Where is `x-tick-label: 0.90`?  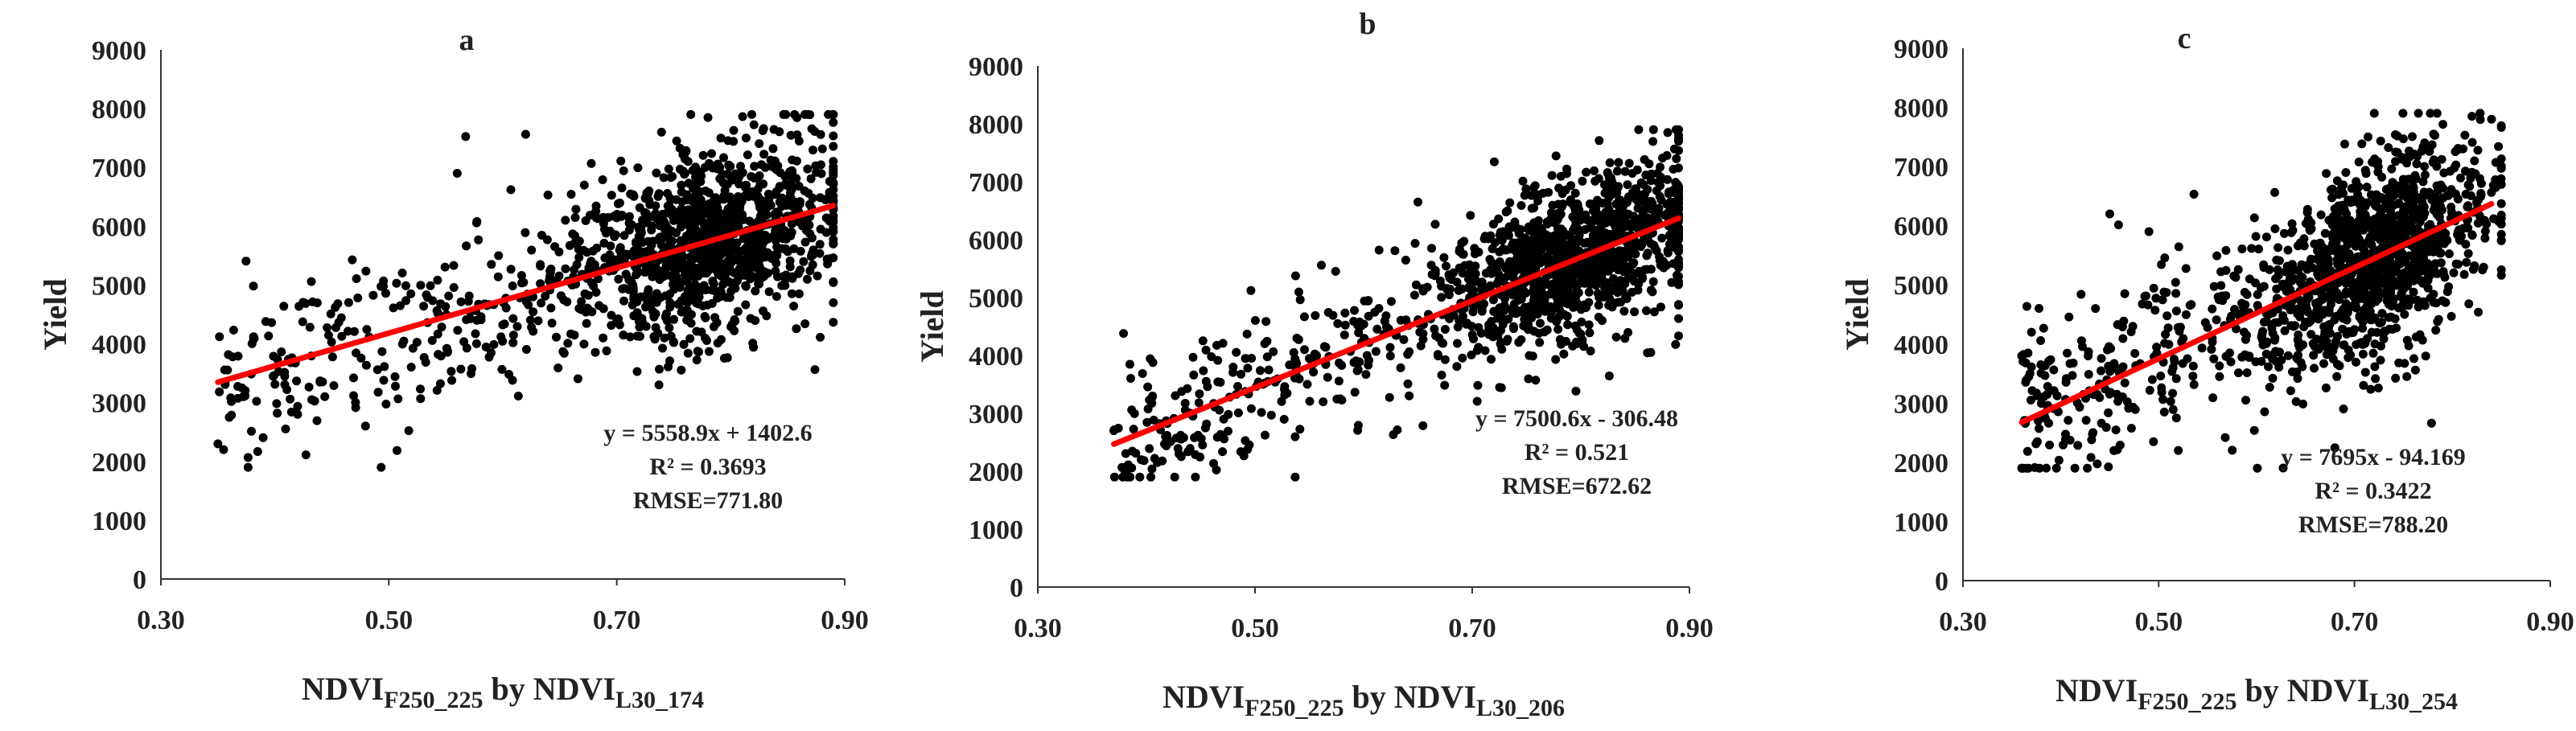
x-tick-label: 0.90 is located at coordinates (2550, 622).